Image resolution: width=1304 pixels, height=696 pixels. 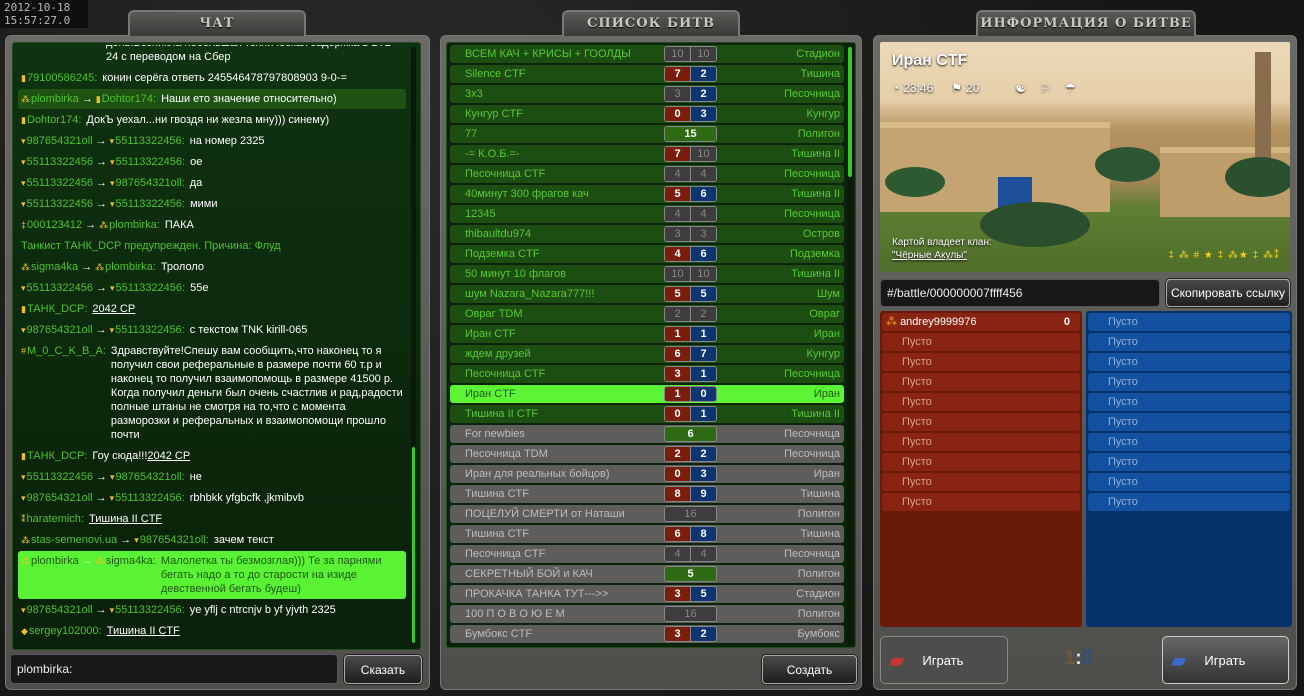 What do you see at coordinates (647, 314) in the screenshot?
I see `battle-row: Овраг TDM 2 2 Овраг` at bounding box center [647, 314].